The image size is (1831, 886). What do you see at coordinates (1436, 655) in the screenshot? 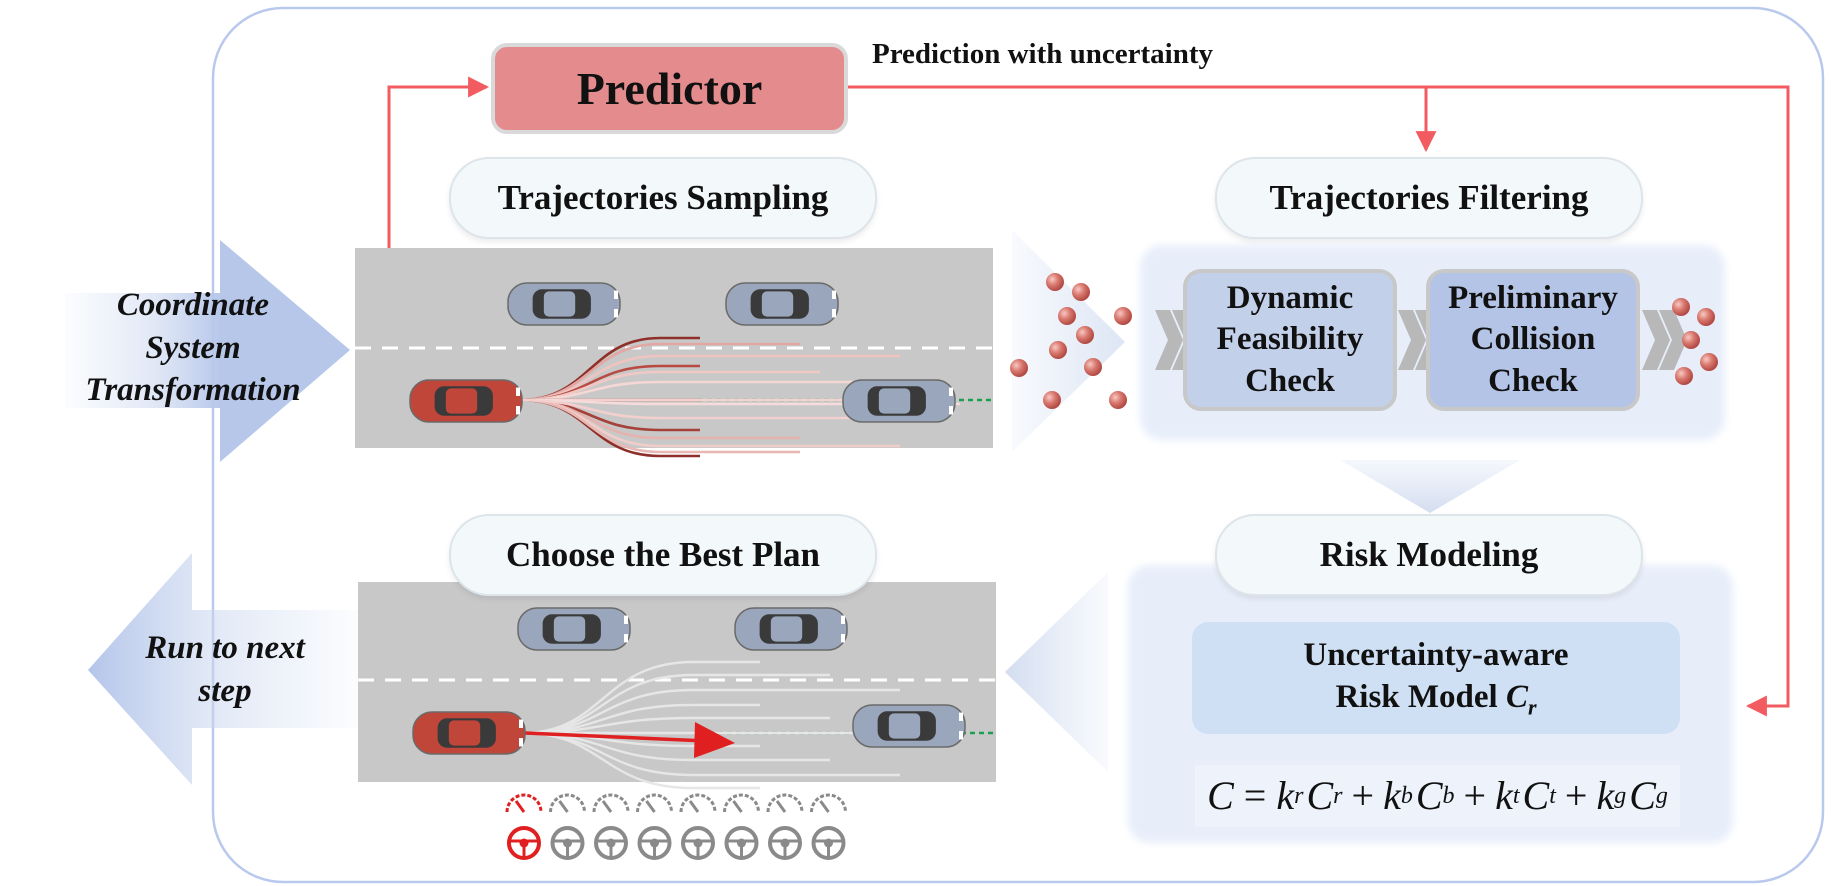
I see `risk-model-line1: Uncertainty-aware` at bounding box center [1436, 655].